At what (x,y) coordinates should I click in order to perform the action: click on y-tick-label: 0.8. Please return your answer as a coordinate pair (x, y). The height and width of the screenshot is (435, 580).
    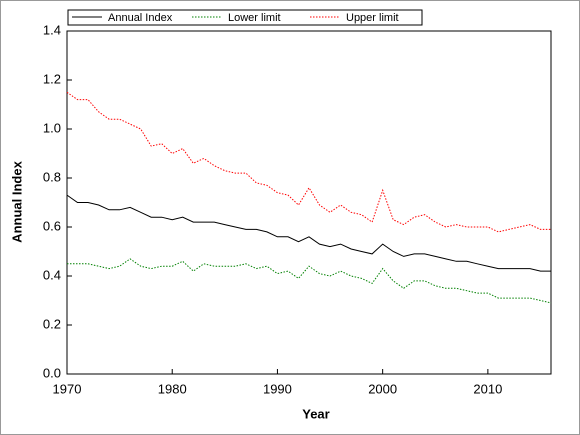
    Looking at the image, I should click on (52, 176).